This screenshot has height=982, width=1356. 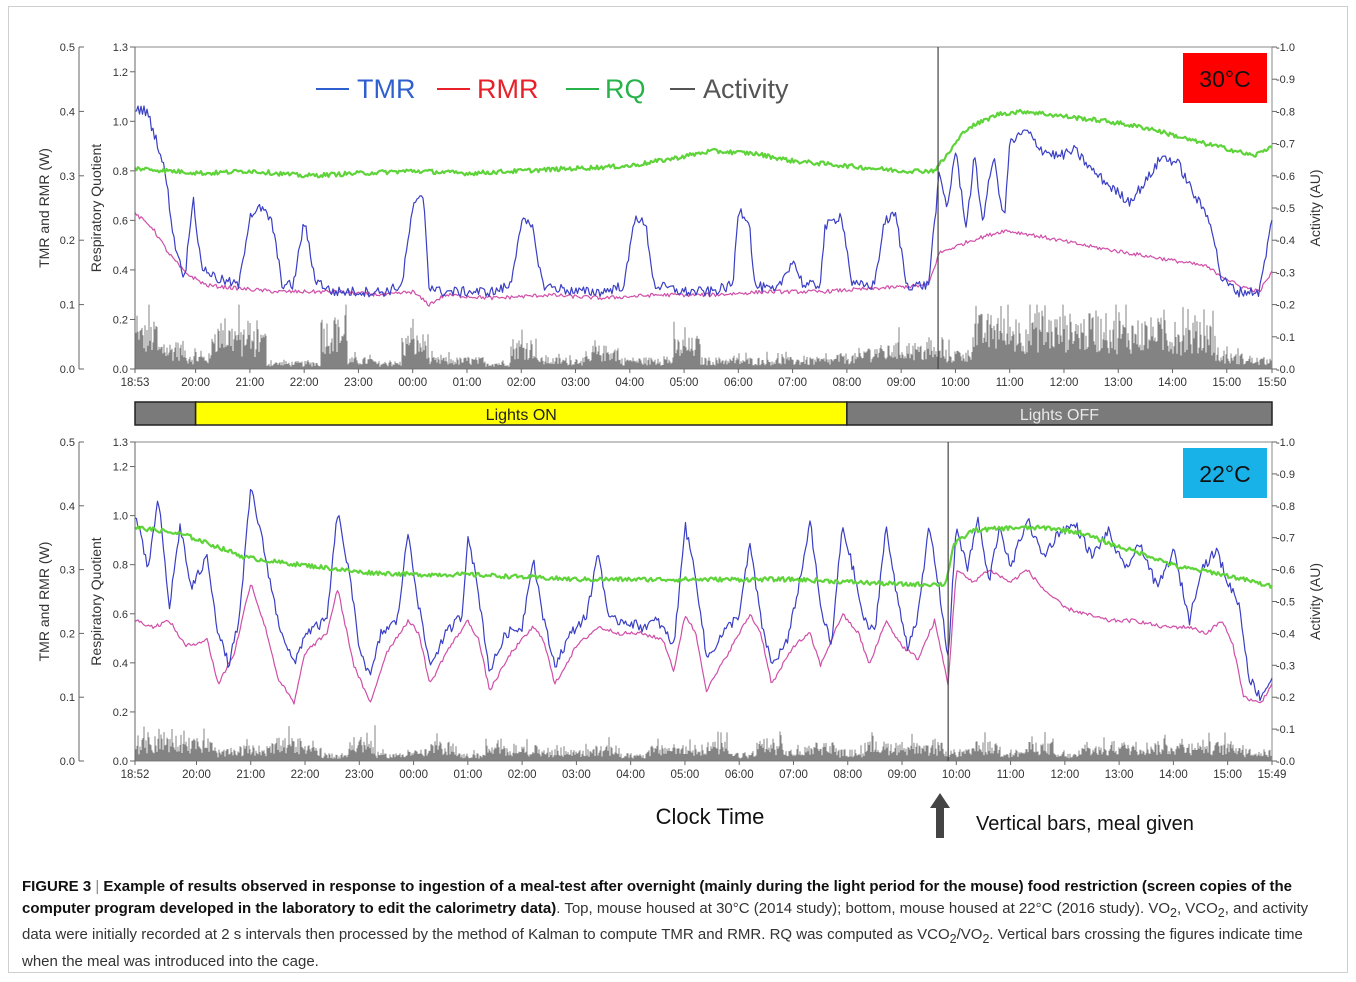 I want to click on bottom-tick-label-x: 15:49, so click(x=1272, y=775).